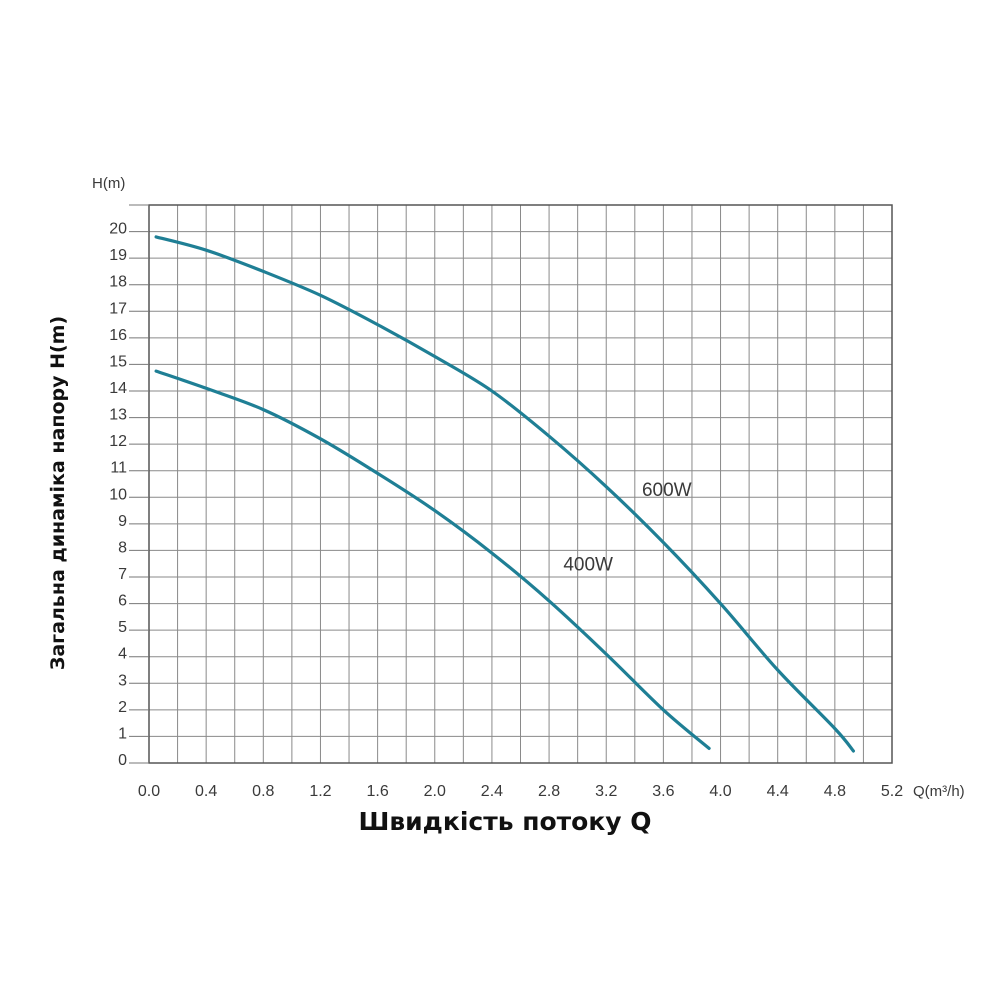 The height and width of the screenshot is (1000, 1000). Describe the element at coordinates (118, 255) in the screenshot. I see `y-tick-label: 19` at that location.